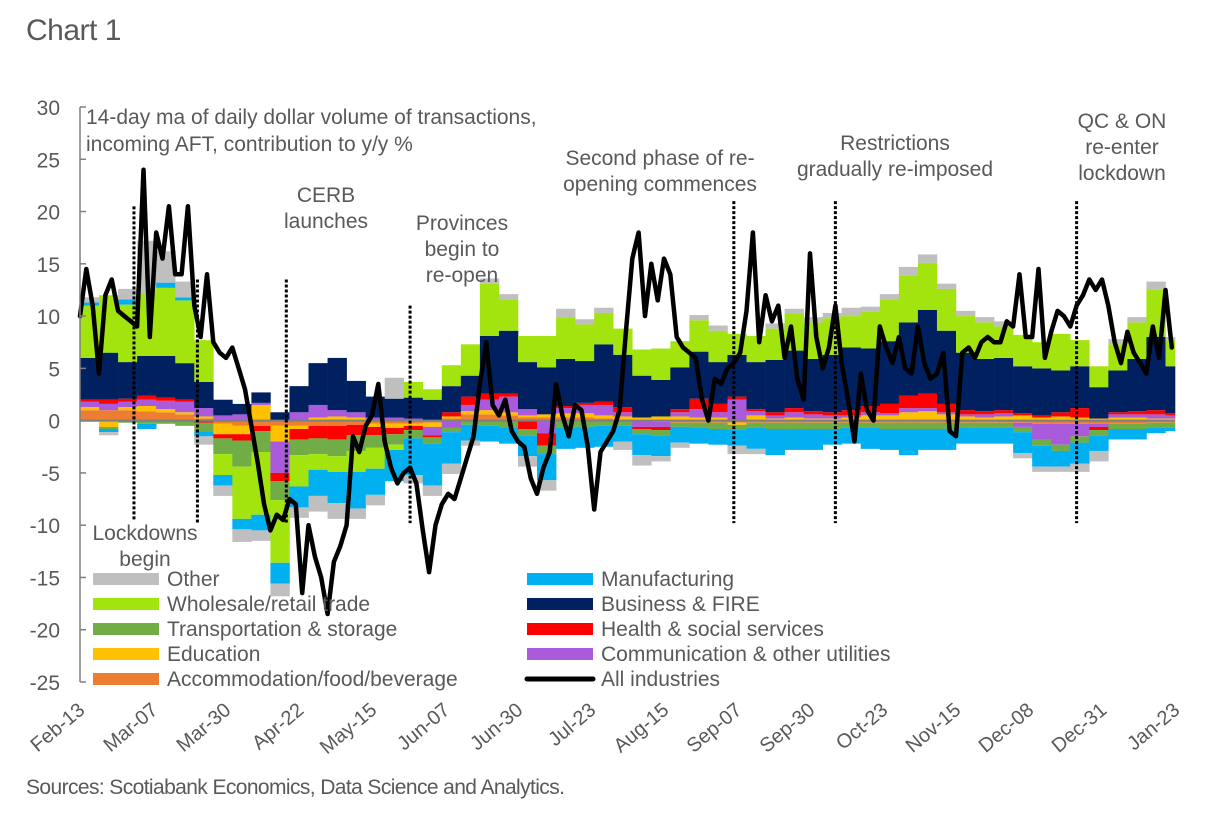 Image resolution: width=1218 pixels, height=817 pixels. Describe the element at coordinates (45, 683) in the screenshot. I see `y-tick-label: -25` at that location.